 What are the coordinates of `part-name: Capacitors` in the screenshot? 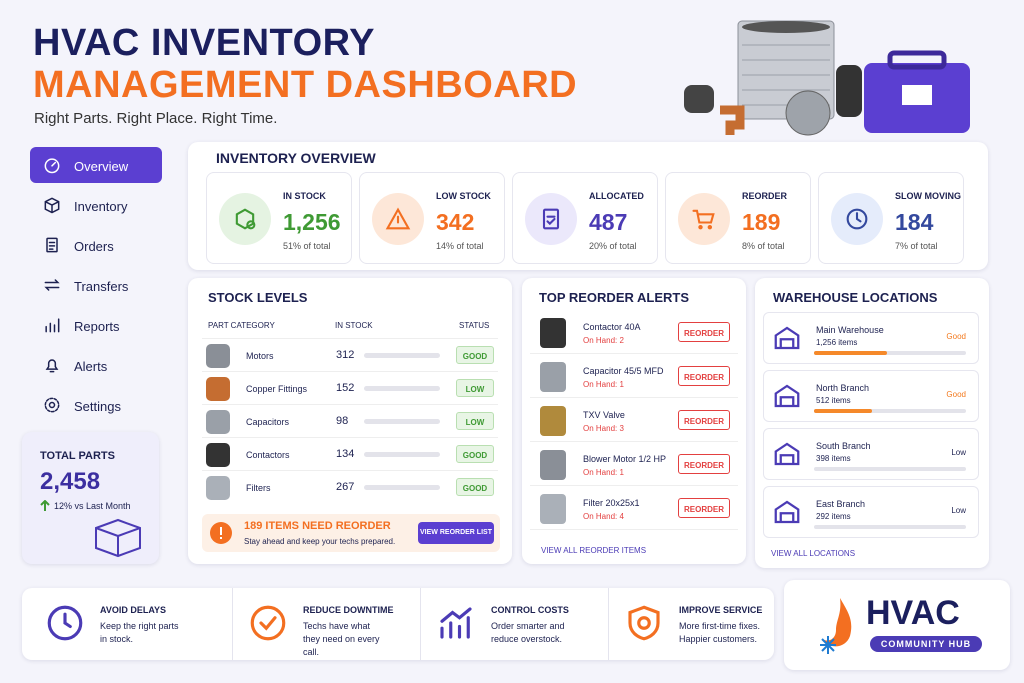 It's located at (268, 422).